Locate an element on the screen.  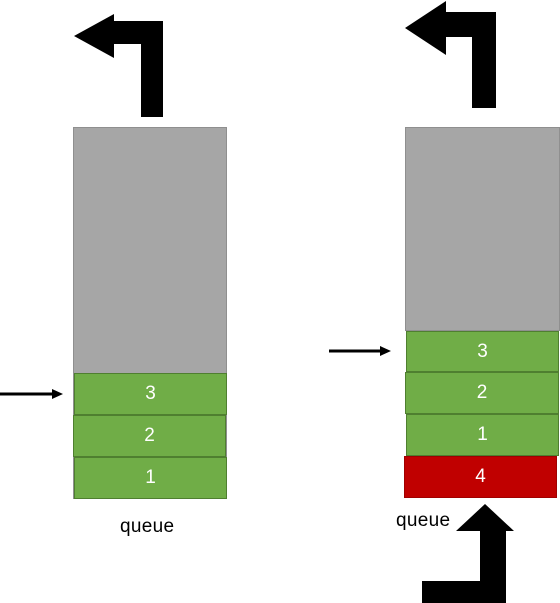
right-queue-item-1: 1 is located at coordinates (482, 435).